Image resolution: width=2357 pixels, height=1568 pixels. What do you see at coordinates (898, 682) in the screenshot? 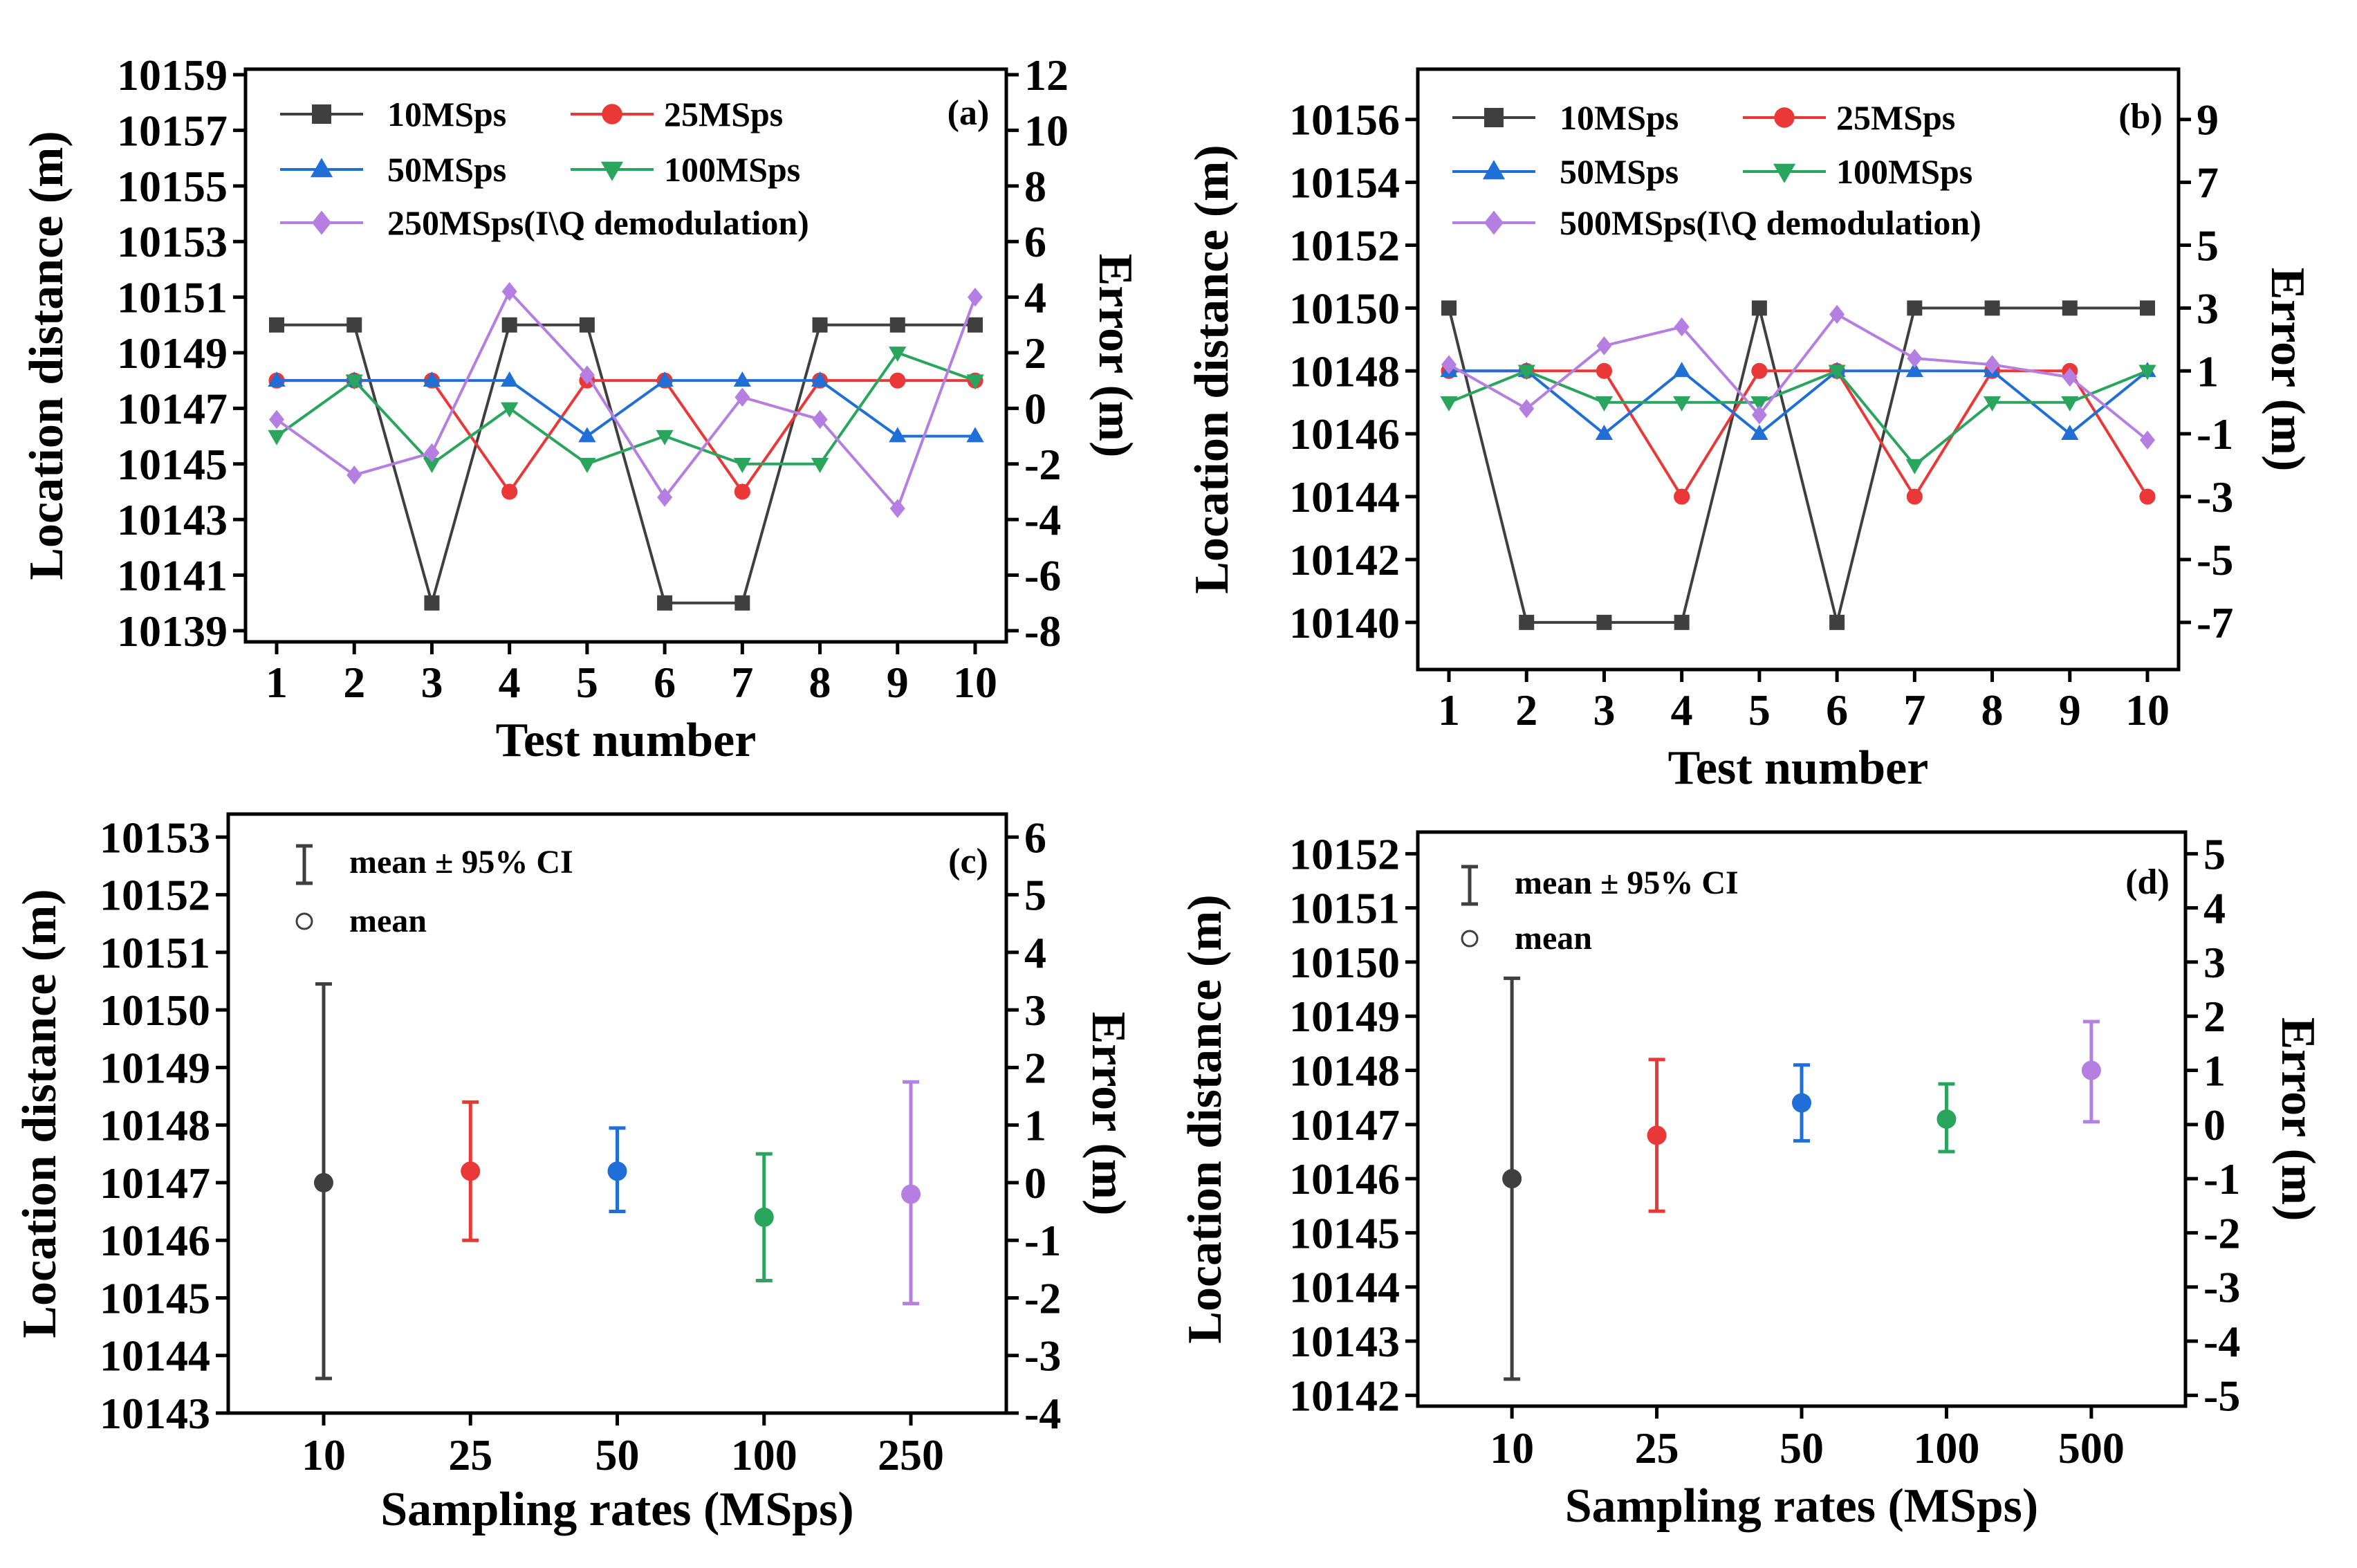
I see `x-tick-label: 9` at bounding box center [898, 682].